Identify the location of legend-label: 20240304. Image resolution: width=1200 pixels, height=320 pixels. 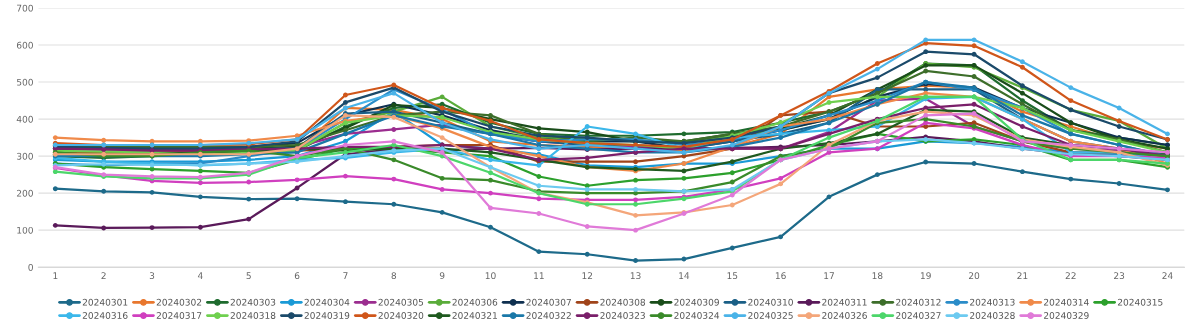
(327, 302).